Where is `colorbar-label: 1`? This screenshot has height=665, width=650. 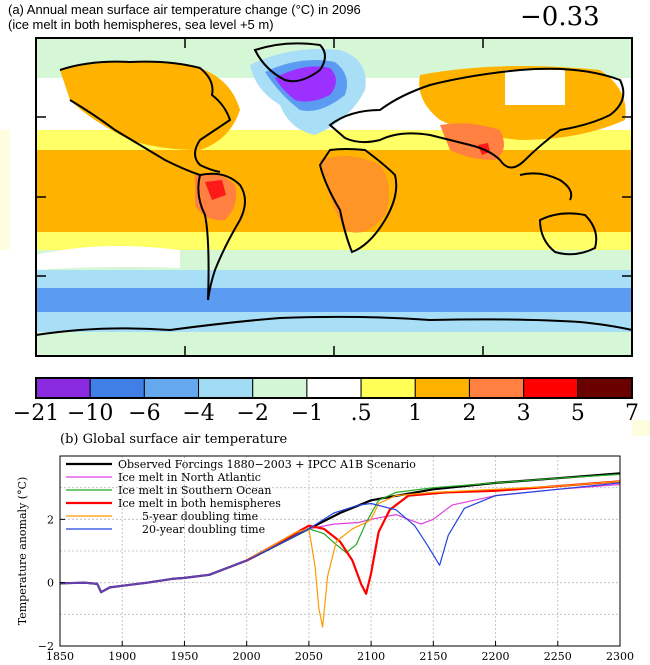
colorbar-label: 1 is located at coordinates (415, 413).